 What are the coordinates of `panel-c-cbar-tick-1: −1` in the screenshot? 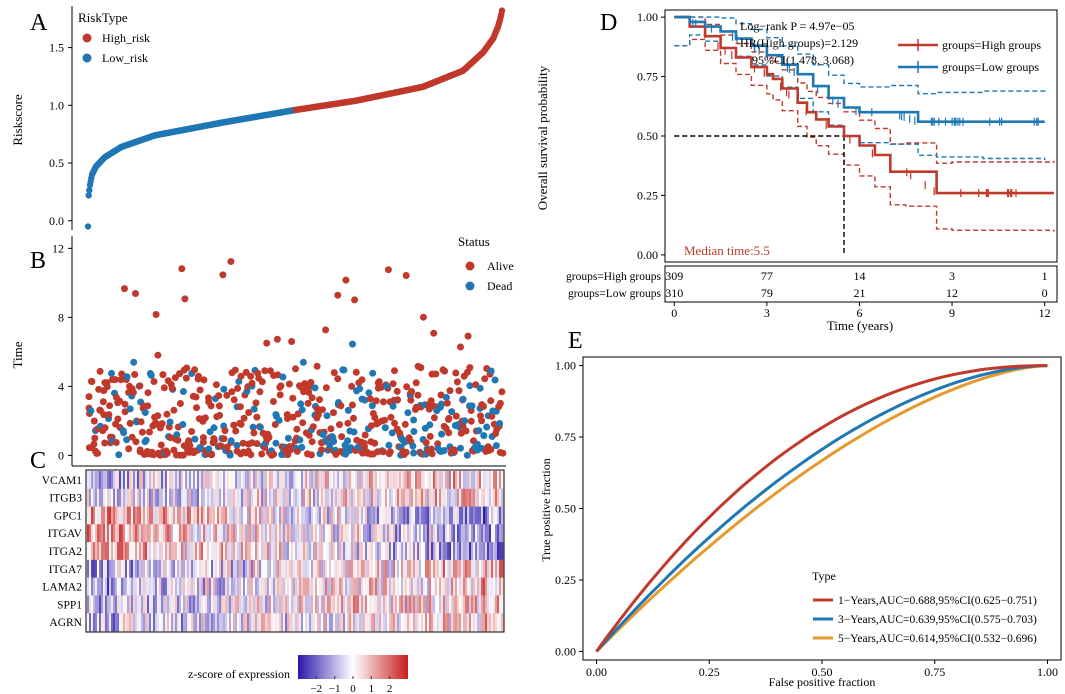 It's located at (335, 688).